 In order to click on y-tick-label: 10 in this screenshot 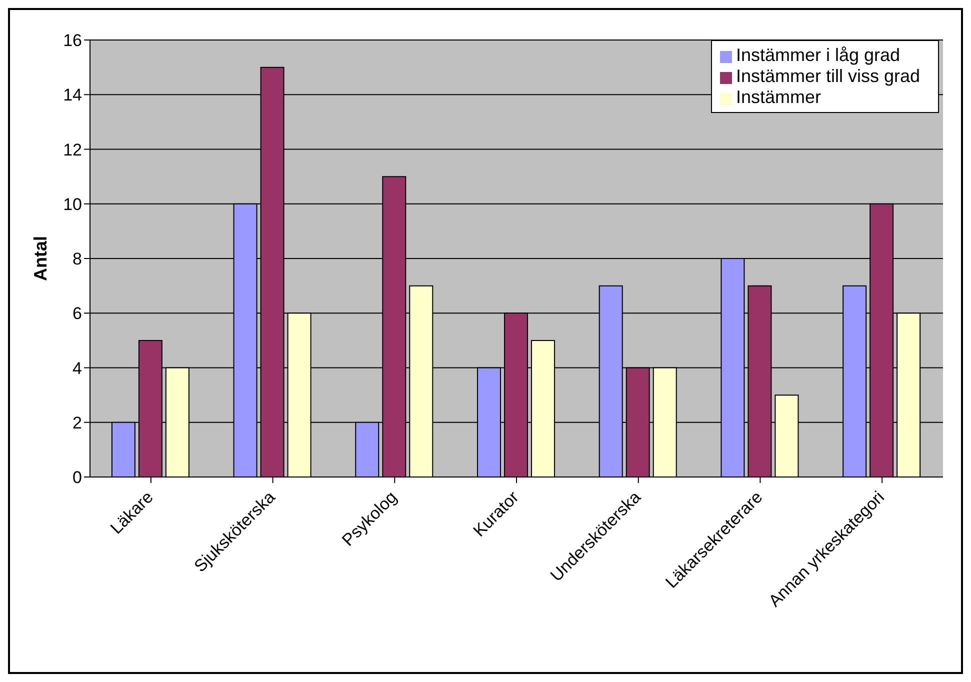, I will do `click(72, 204)`.